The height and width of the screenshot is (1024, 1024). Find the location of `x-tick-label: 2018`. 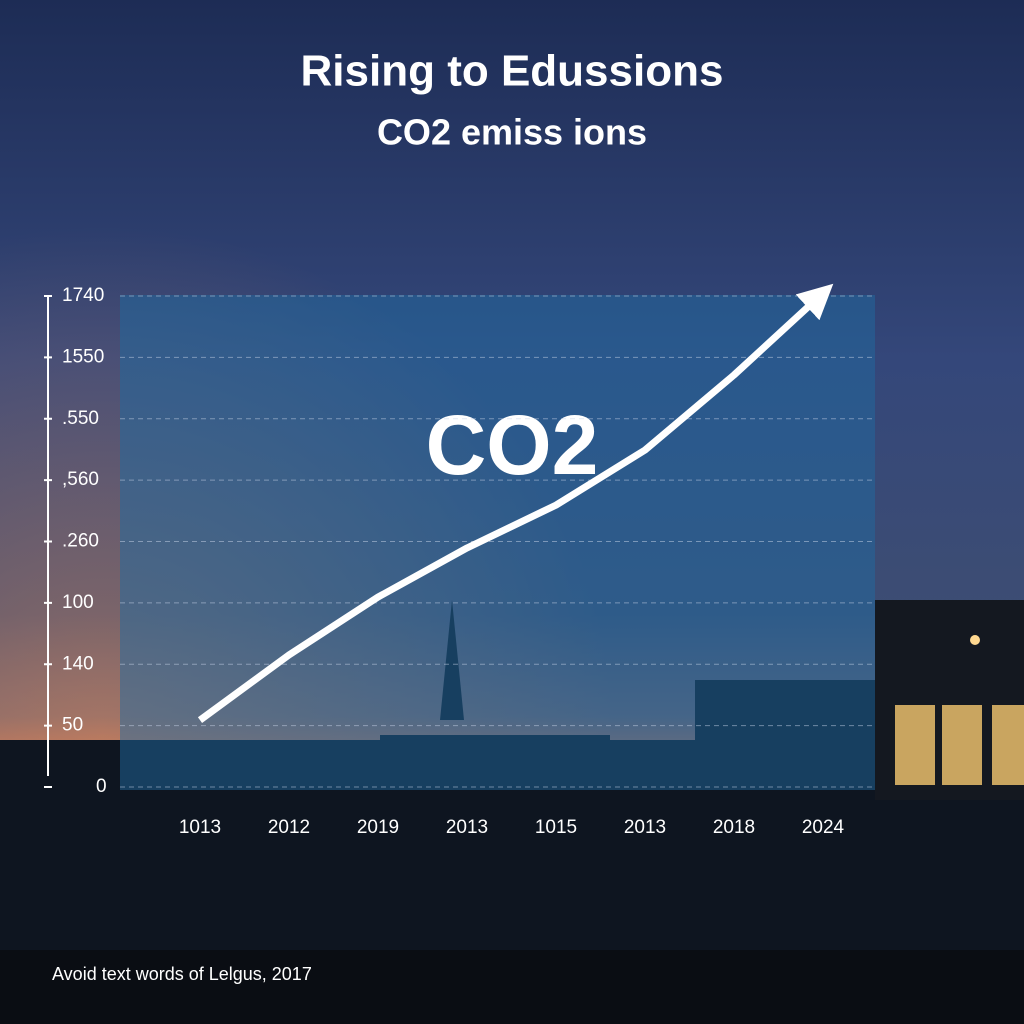

x-tick-label: 2018 is located at coordinates (734, 827).